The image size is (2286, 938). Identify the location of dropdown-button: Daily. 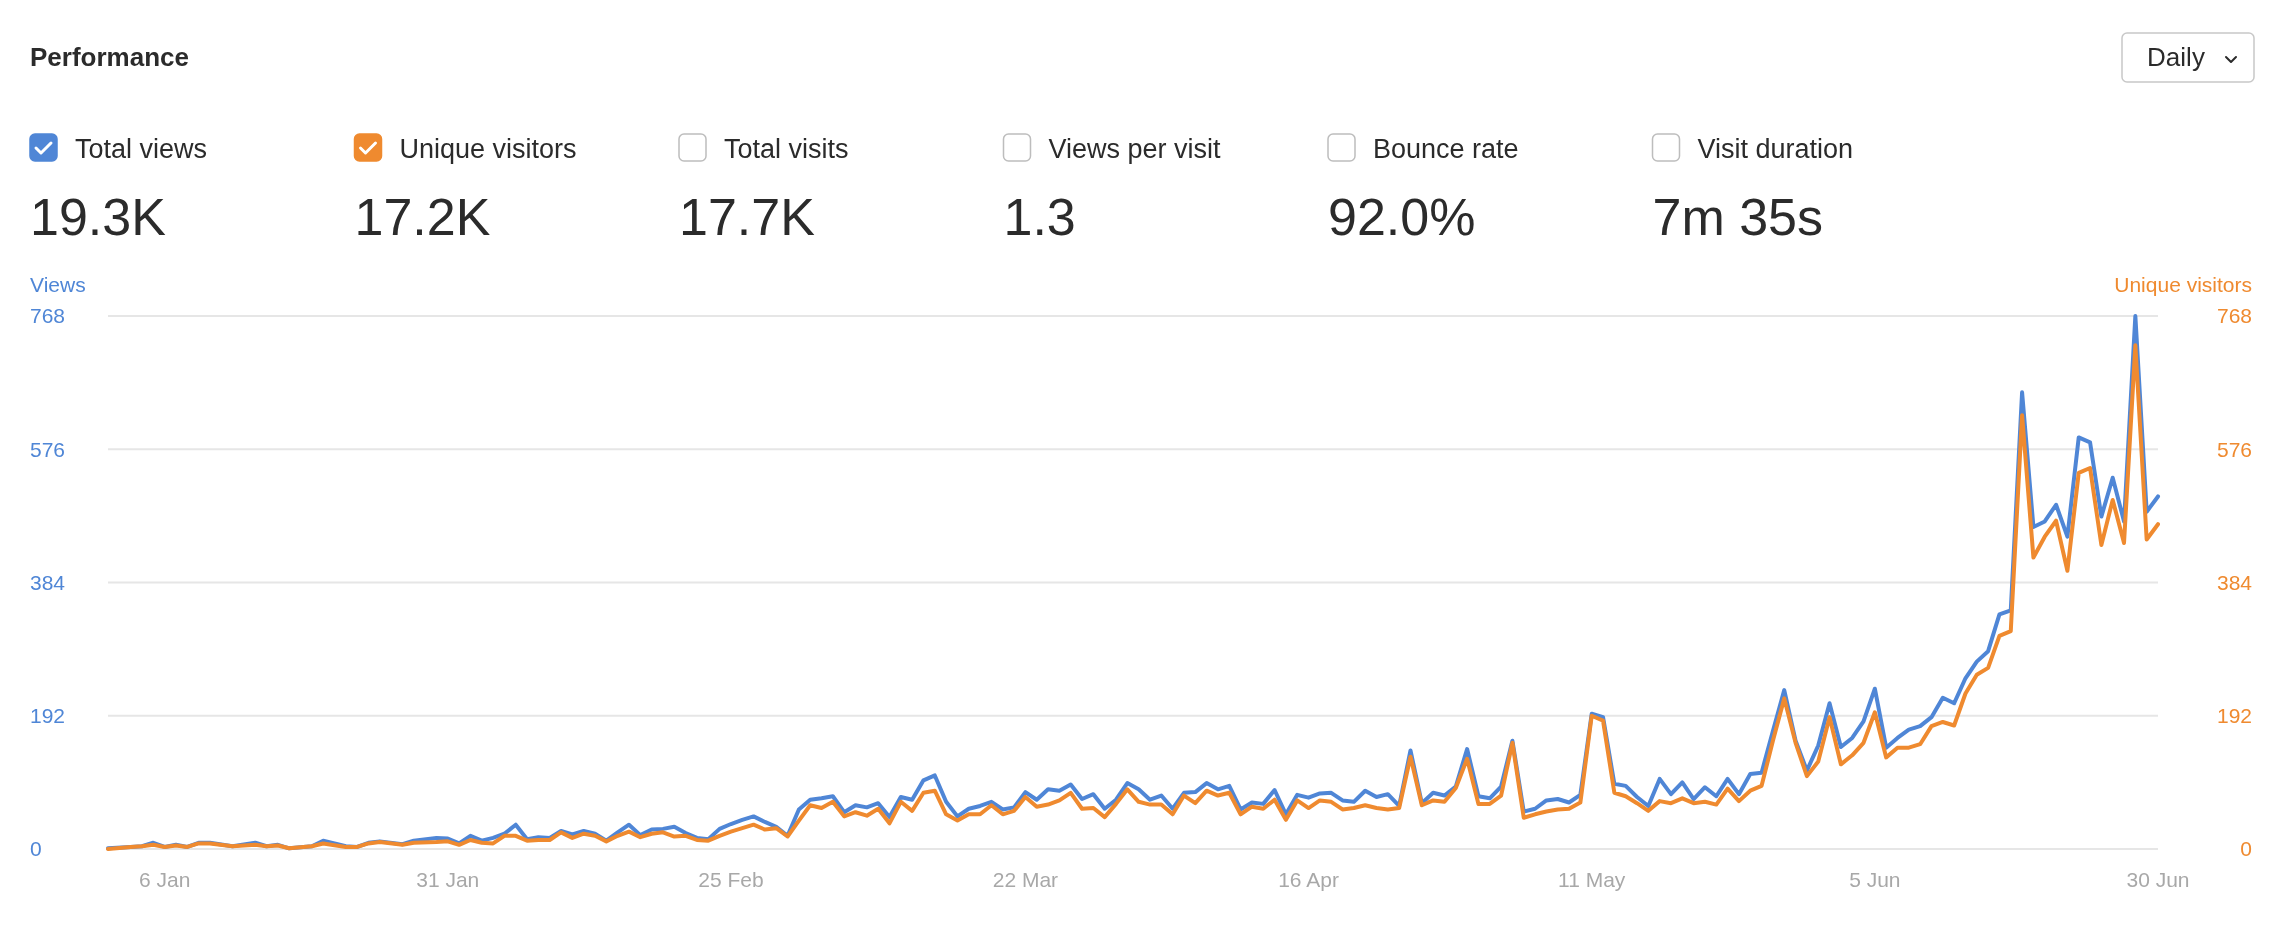
(2188, 57).